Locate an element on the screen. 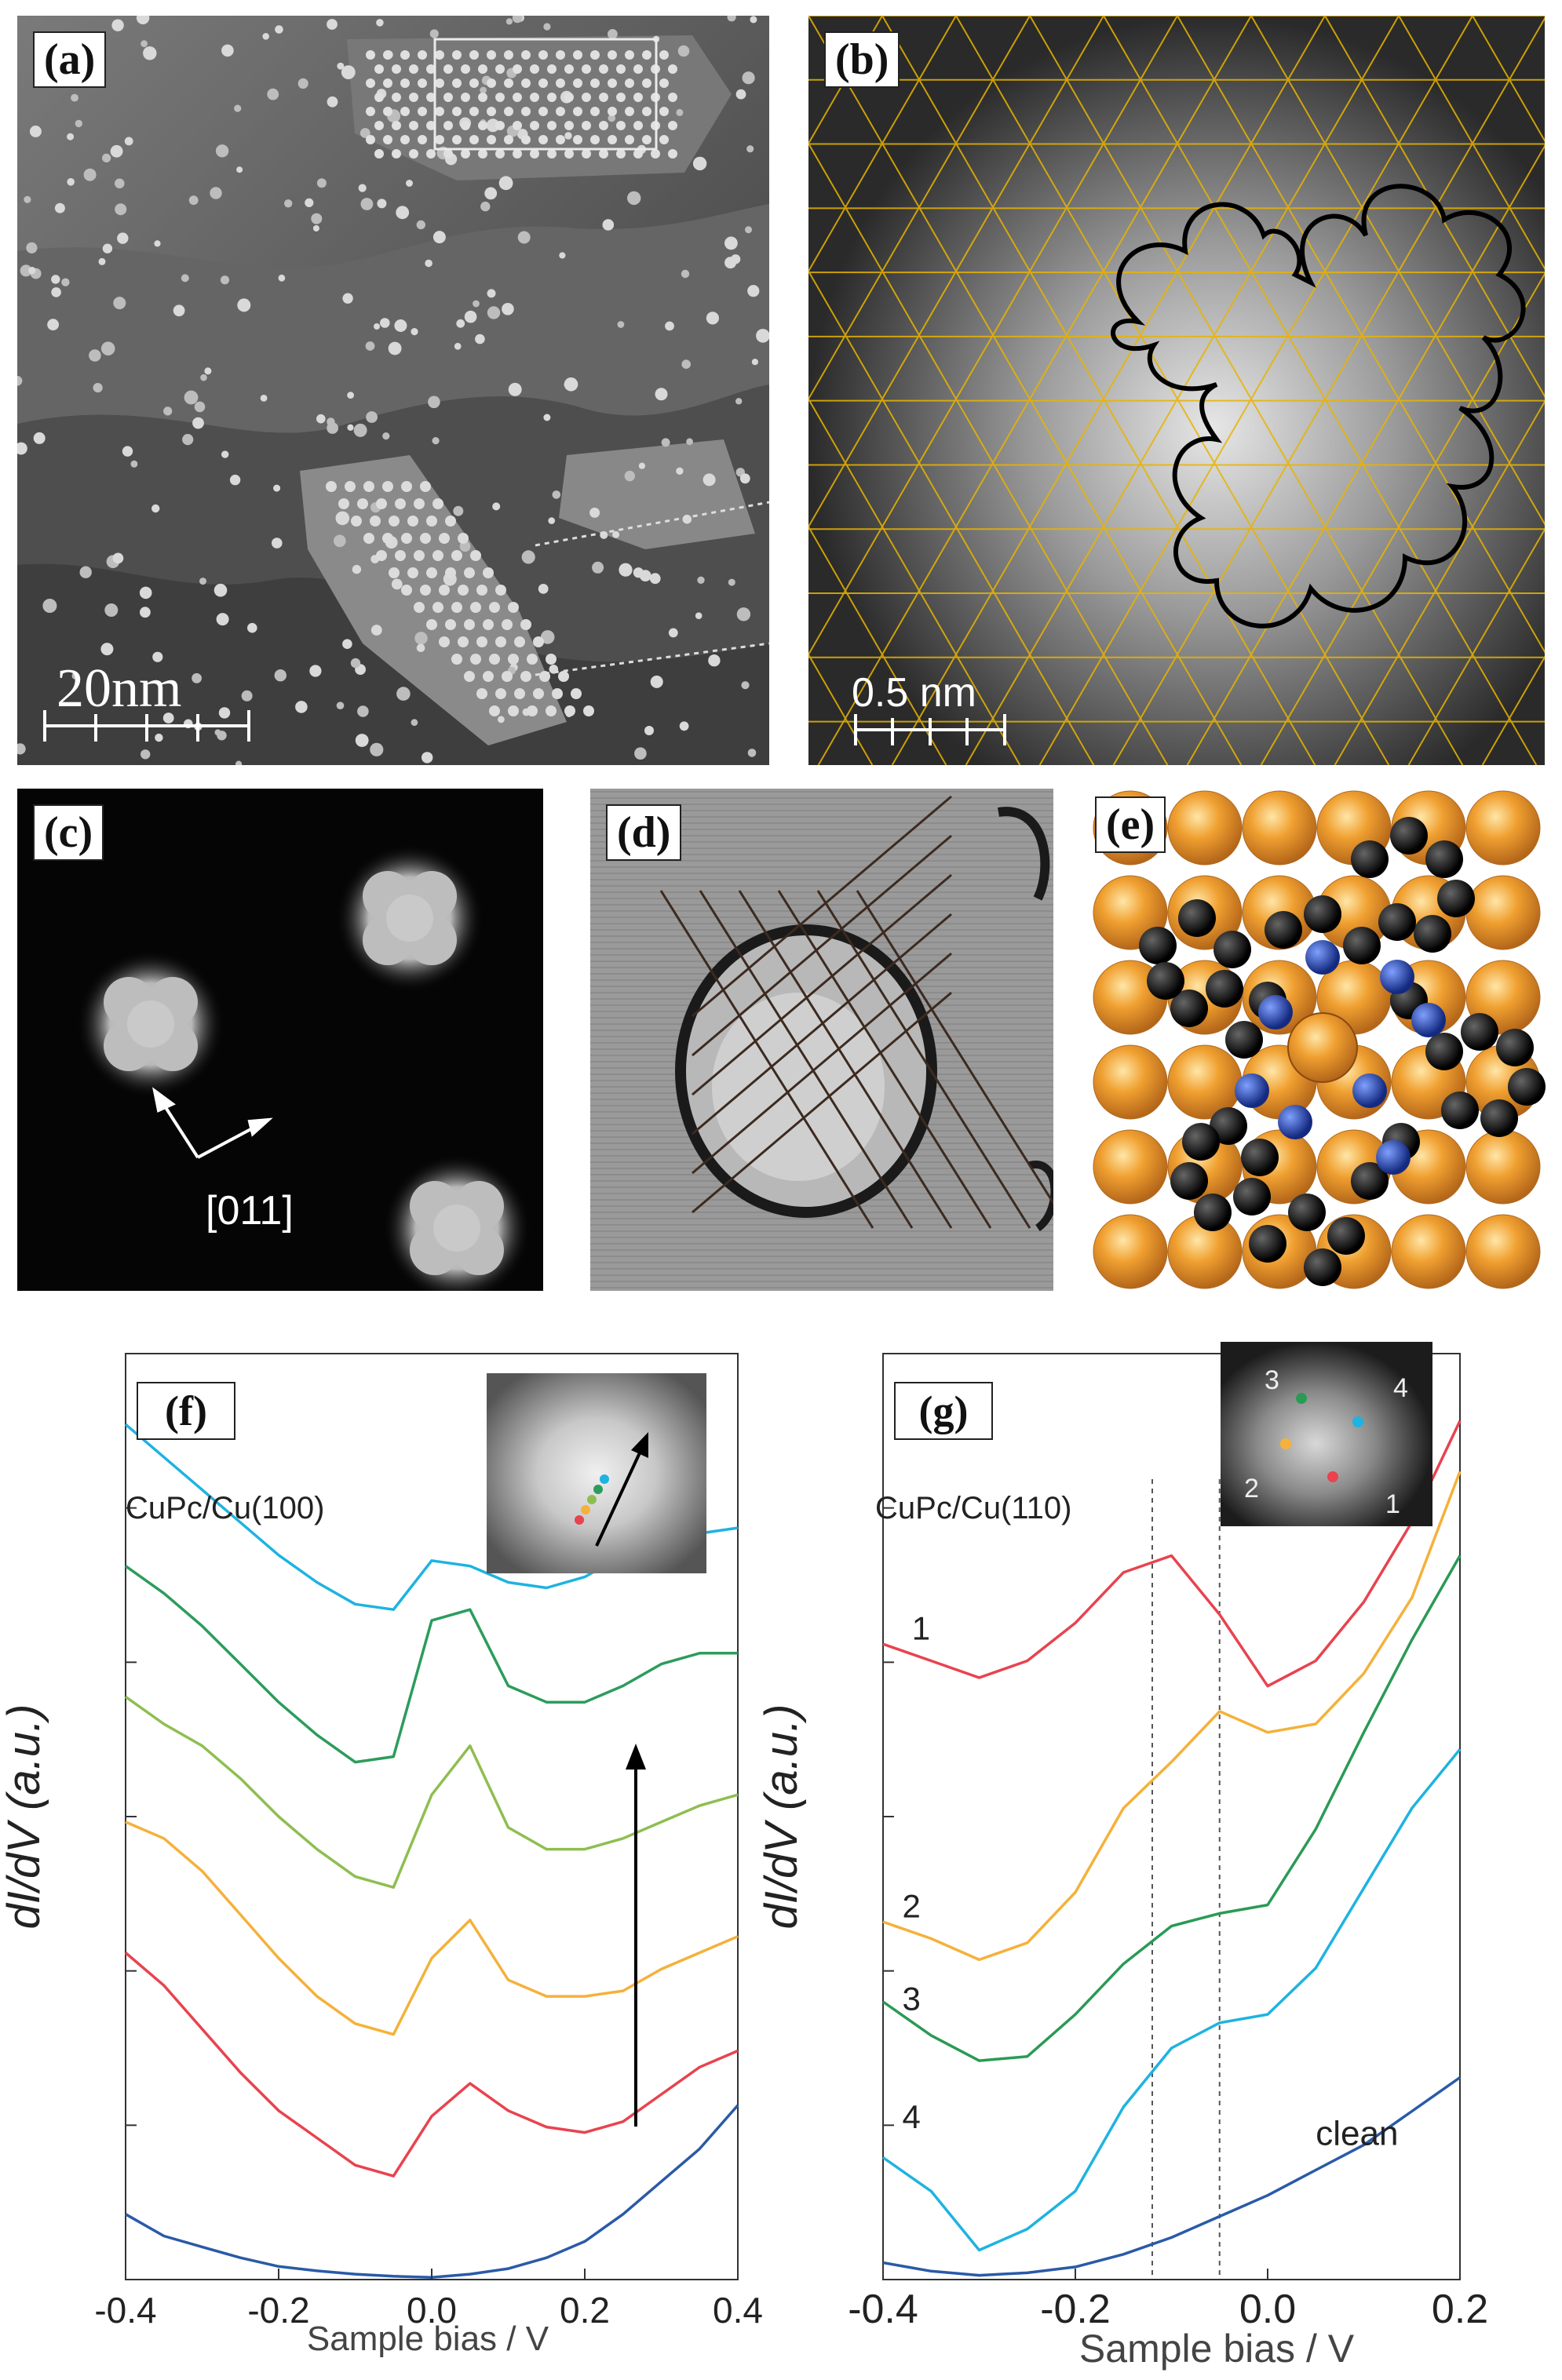 The height and width of the screenshot is (2380, 1562). panel-label-g: (g) is located at coordinates (944, 1410).